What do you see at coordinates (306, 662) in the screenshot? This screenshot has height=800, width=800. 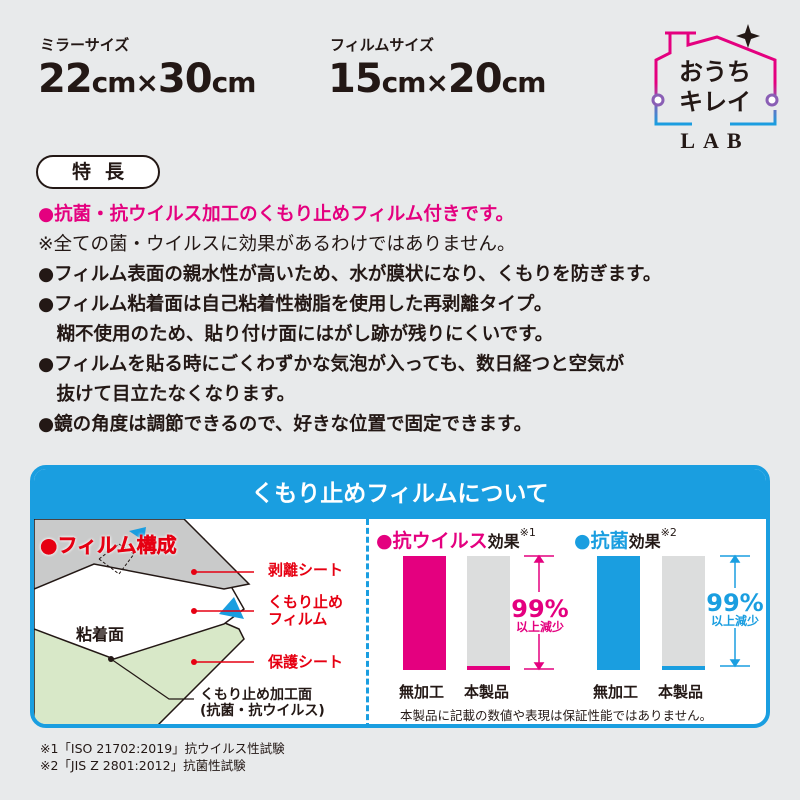 I see `layer-protective-sheet: 保護シート` at bounding box center [306, 662].